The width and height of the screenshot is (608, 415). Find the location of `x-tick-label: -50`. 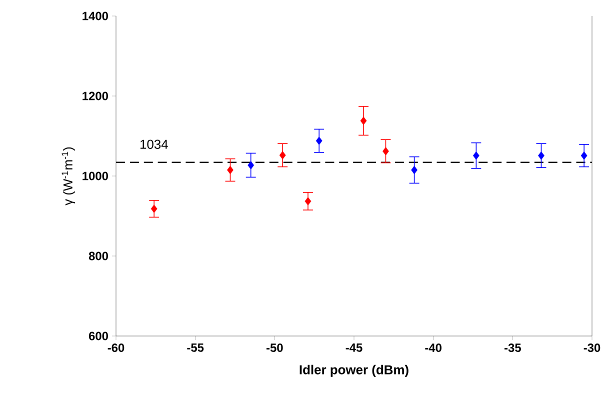

x-tick-label: -50 is located at coordinates (274, 348).